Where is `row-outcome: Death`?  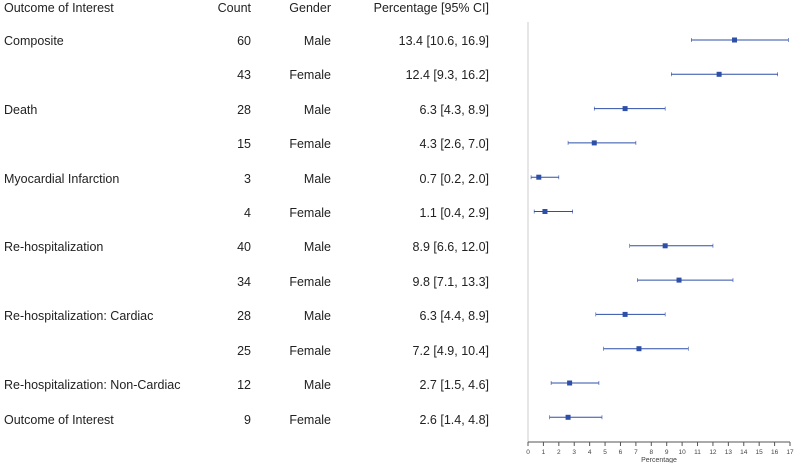
row-outcome: Death is located at coordinates (21, 110).